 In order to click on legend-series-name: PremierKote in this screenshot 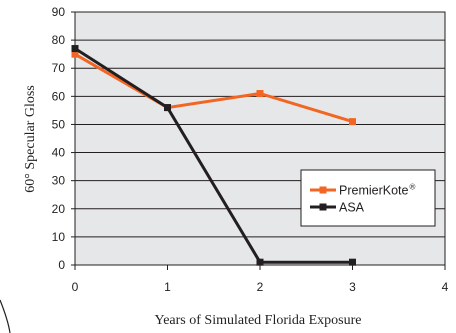, I will do `click(374, 191)`.